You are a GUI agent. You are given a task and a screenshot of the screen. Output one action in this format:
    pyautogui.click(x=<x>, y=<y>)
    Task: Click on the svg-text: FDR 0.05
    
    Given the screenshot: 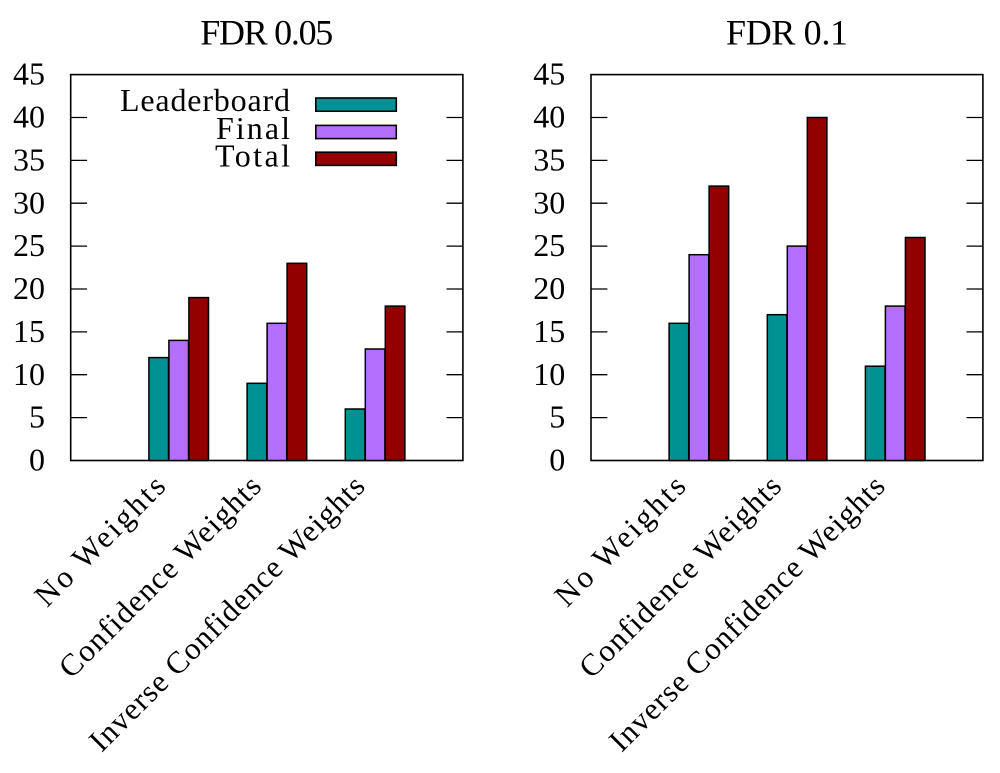 What is the action you would take?
    pyautogui.click(x=266, y=32)
    